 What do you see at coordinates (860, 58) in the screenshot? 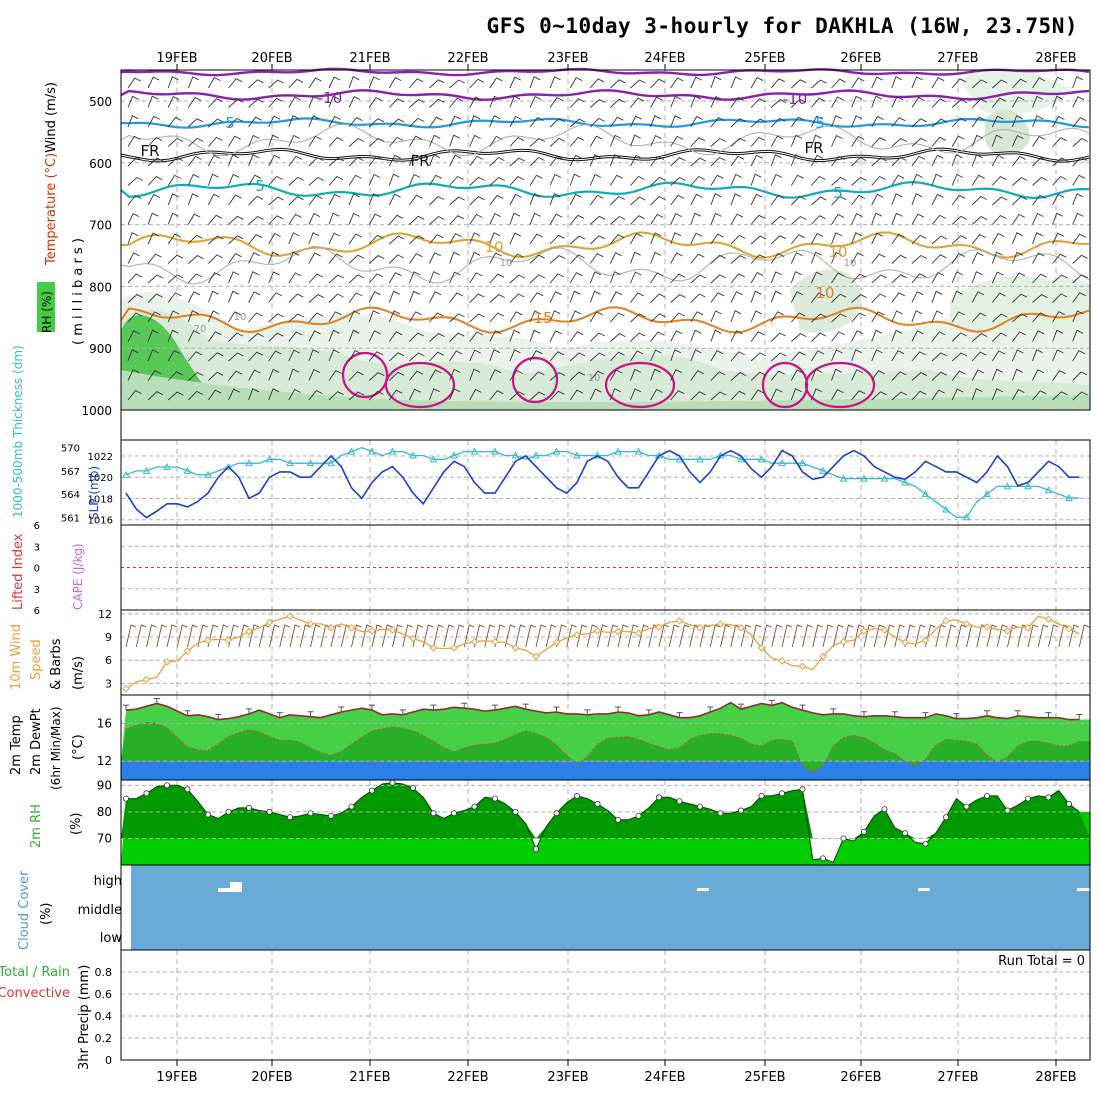
I see `date-label-top: 26FEB` at bounding box center [860, 58].